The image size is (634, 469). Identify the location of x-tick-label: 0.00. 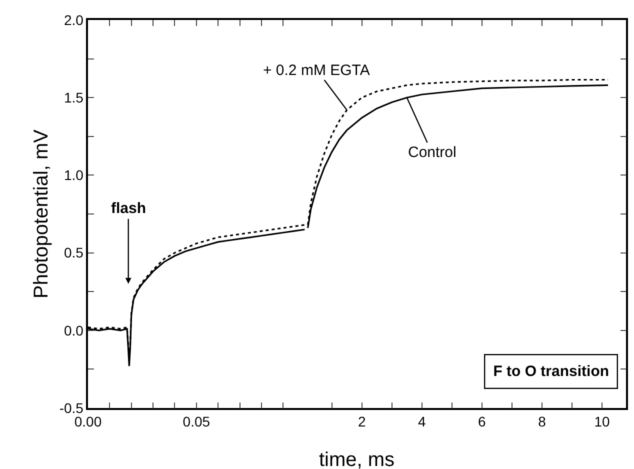
(88, 422).